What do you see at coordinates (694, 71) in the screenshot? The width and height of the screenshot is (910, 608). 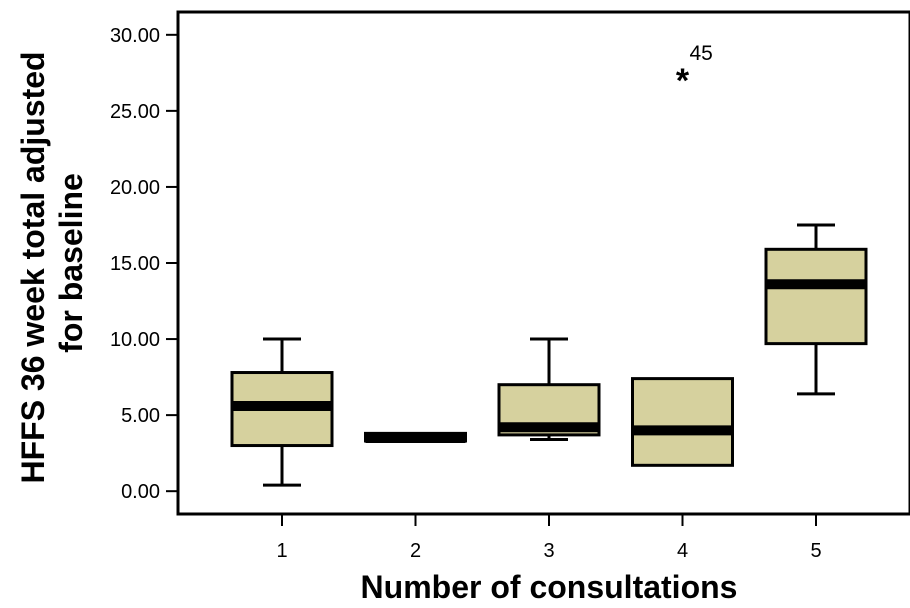 I see `outliers-group: *45` at bounding box center [694, 71].